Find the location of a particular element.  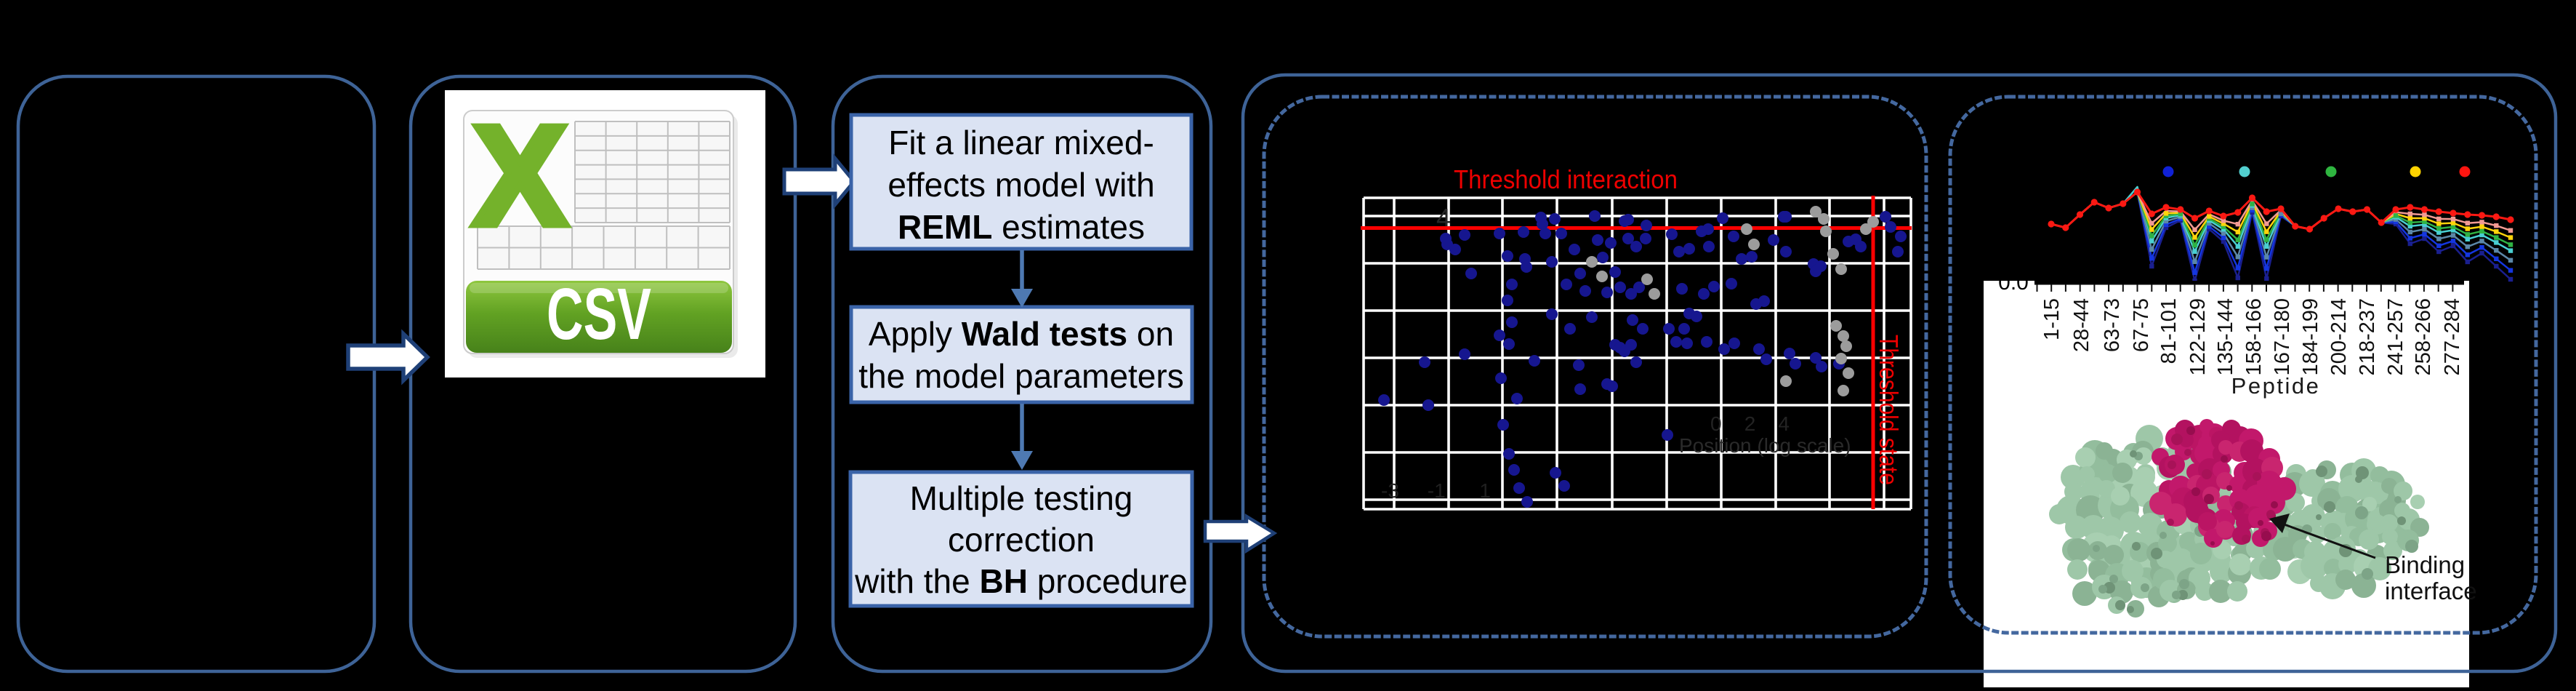

svg-text: 81-101 is located at coordinates (2169, 331).